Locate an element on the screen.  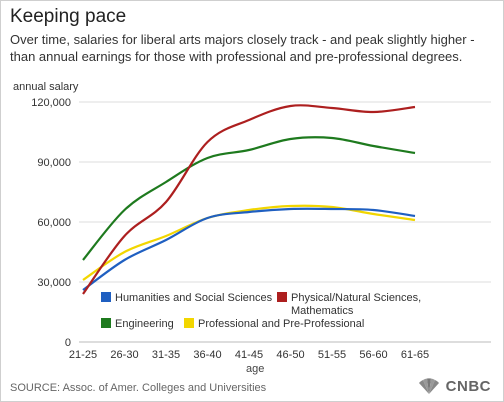
y-tick-label: 60,000 is located at coordinates (54, 223).